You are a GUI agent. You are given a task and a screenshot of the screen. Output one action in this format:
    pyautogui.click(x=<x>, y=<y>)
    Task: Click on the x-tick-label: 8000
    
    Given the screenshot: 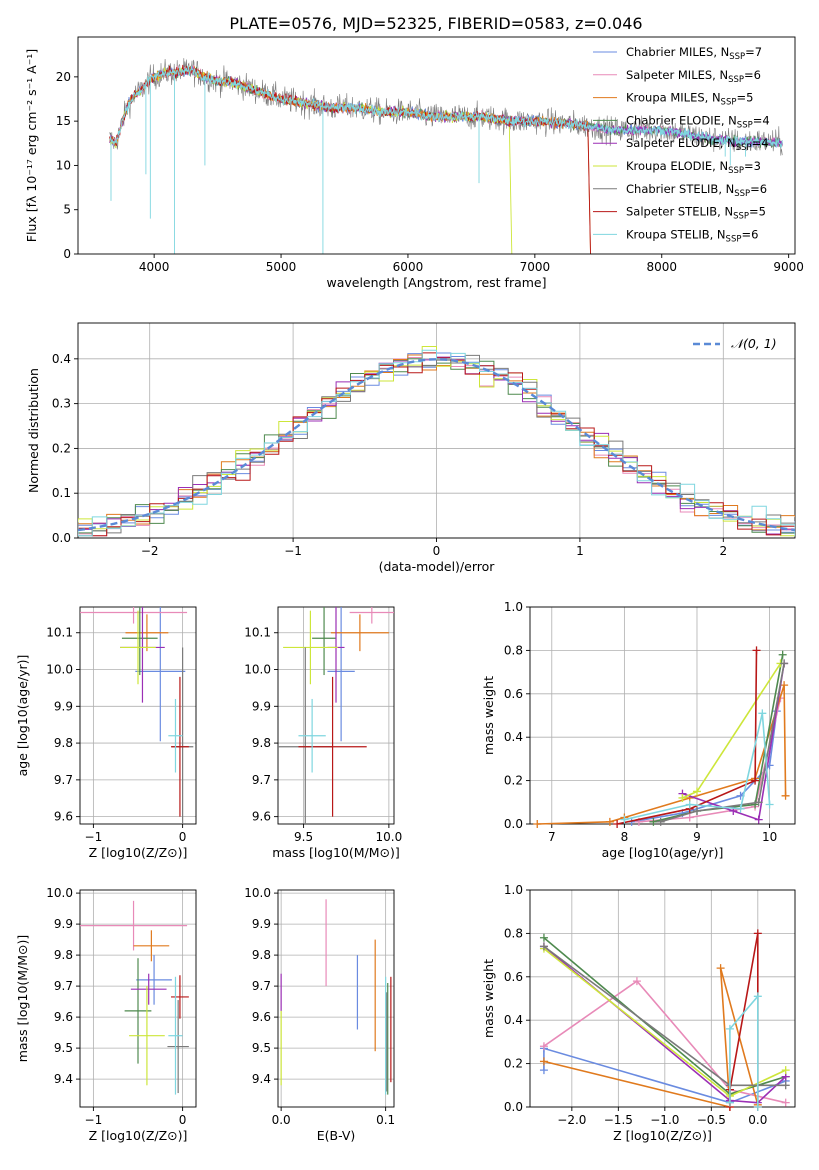 What is the action you would take?
    pyautogui.click(x=661, y=267)
    